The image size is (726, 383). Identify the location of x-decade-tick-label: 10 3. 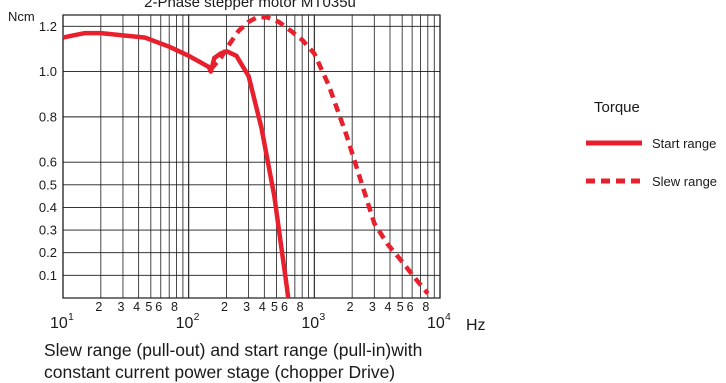
(313, 321).